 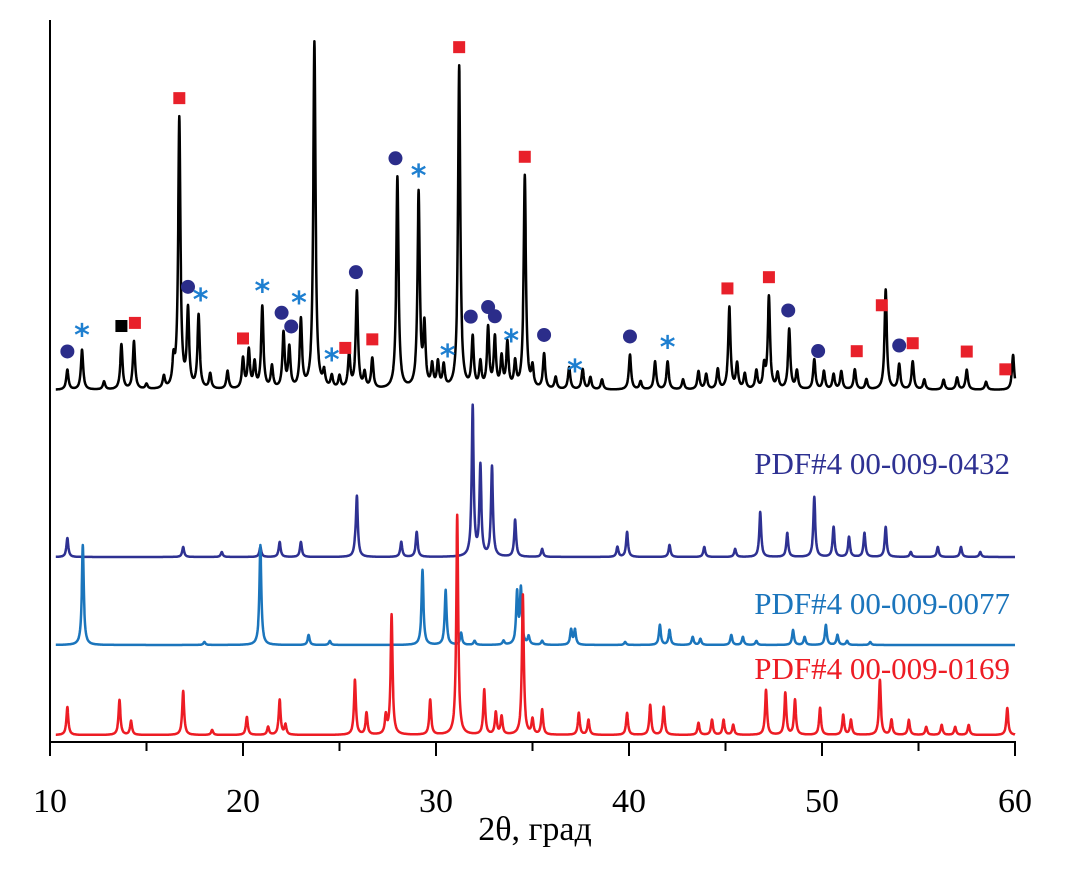 I want to click on x-axis-title: 2θ, град, so click(x=535, y=829).